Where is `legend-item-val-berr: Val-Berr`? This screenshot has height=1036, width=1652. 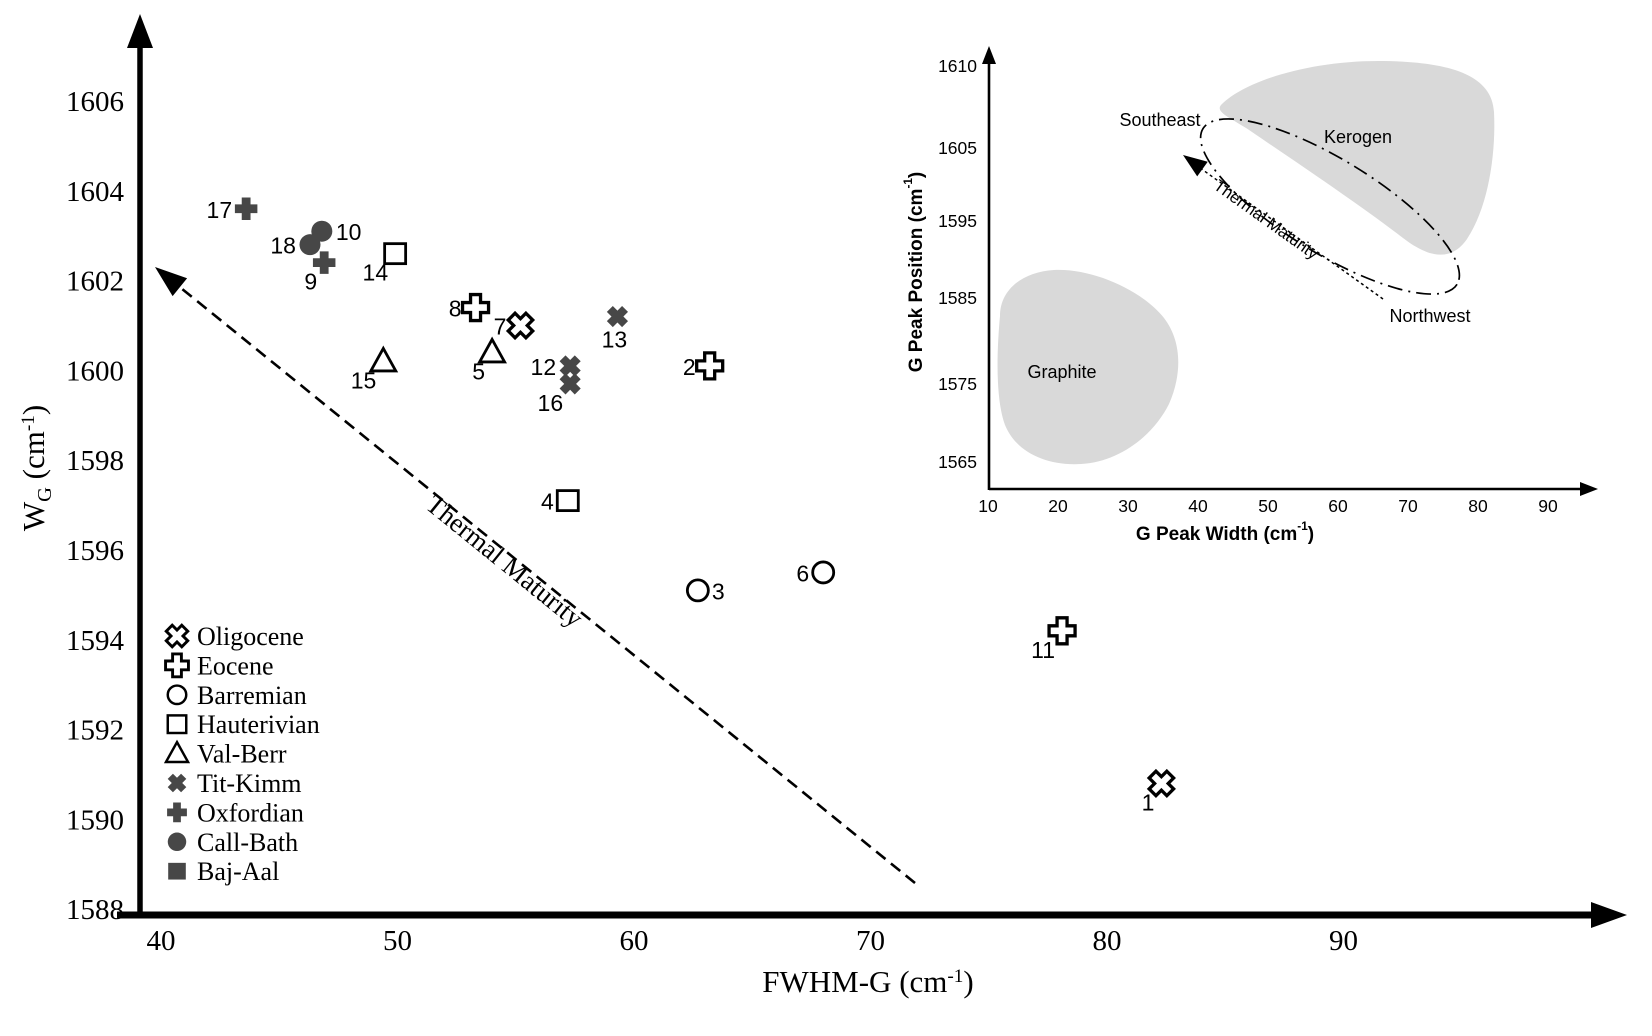
legend-item-val-berr: Val-Berr is located at coordinates (225, 754).